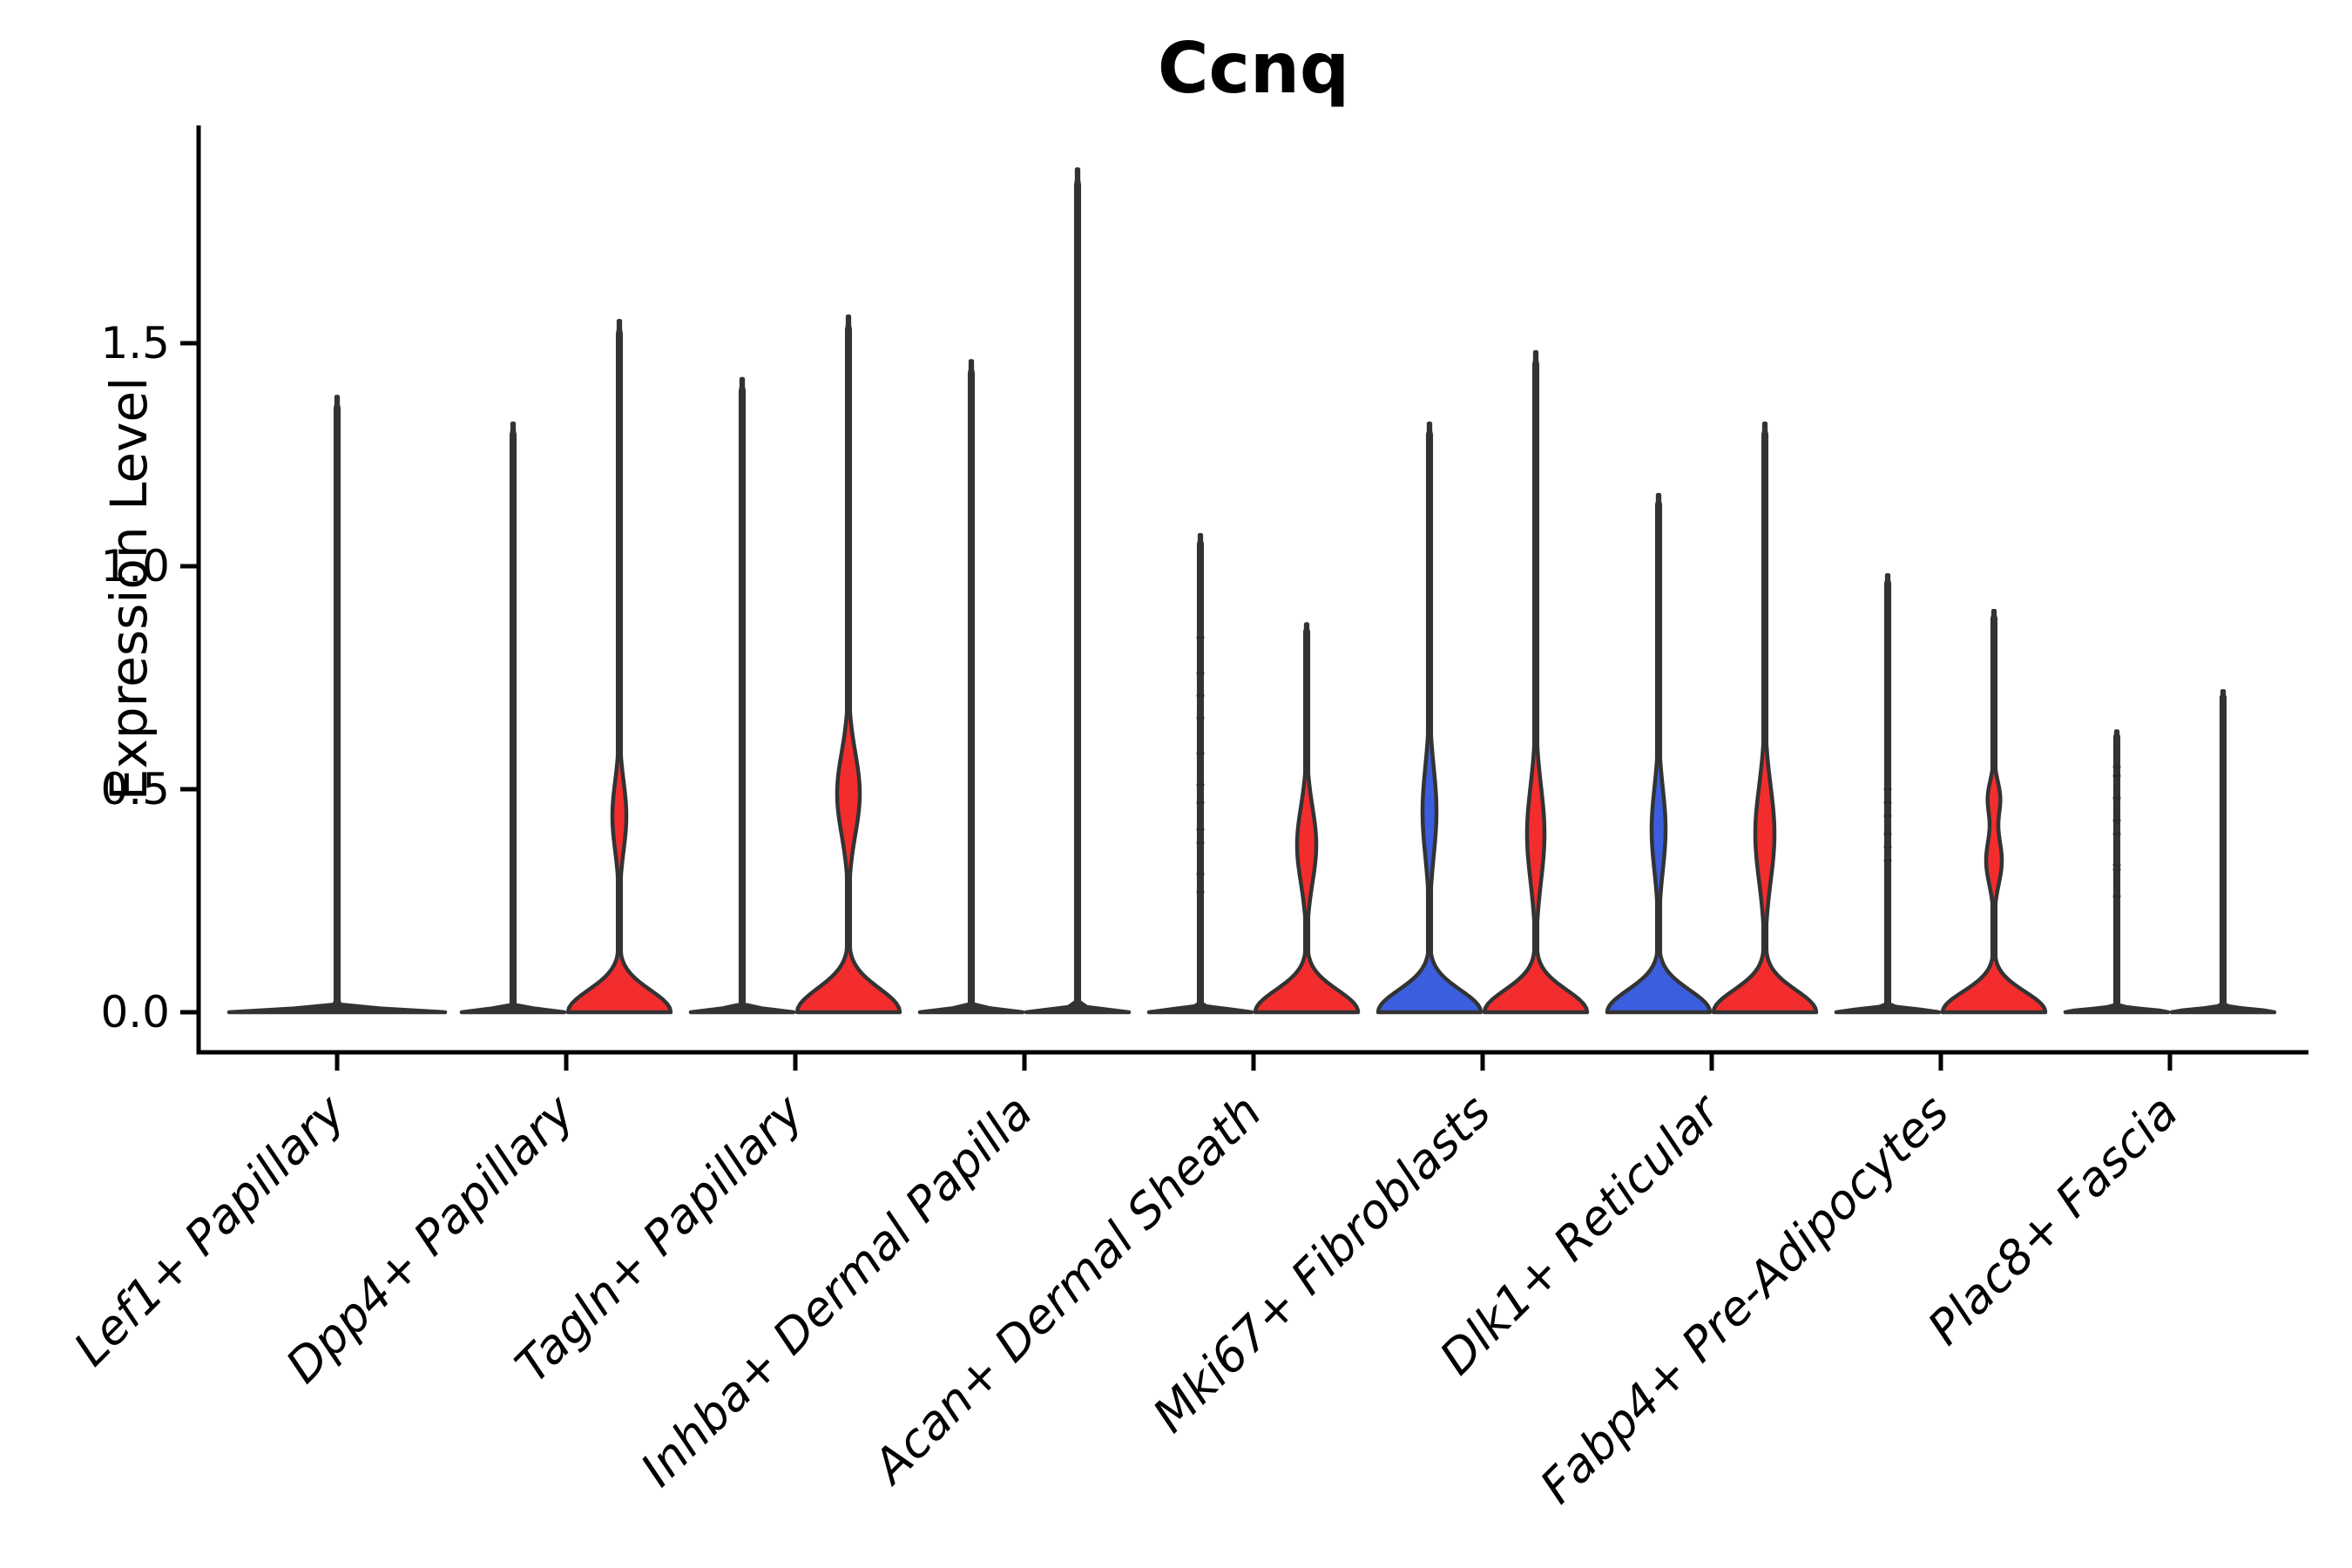 The image size is (2352, 1568). What do you see at coordinates (1253, 68) in the screenshot?
I see `plot-title: Ccnq` at bounding box center [1253, 68].